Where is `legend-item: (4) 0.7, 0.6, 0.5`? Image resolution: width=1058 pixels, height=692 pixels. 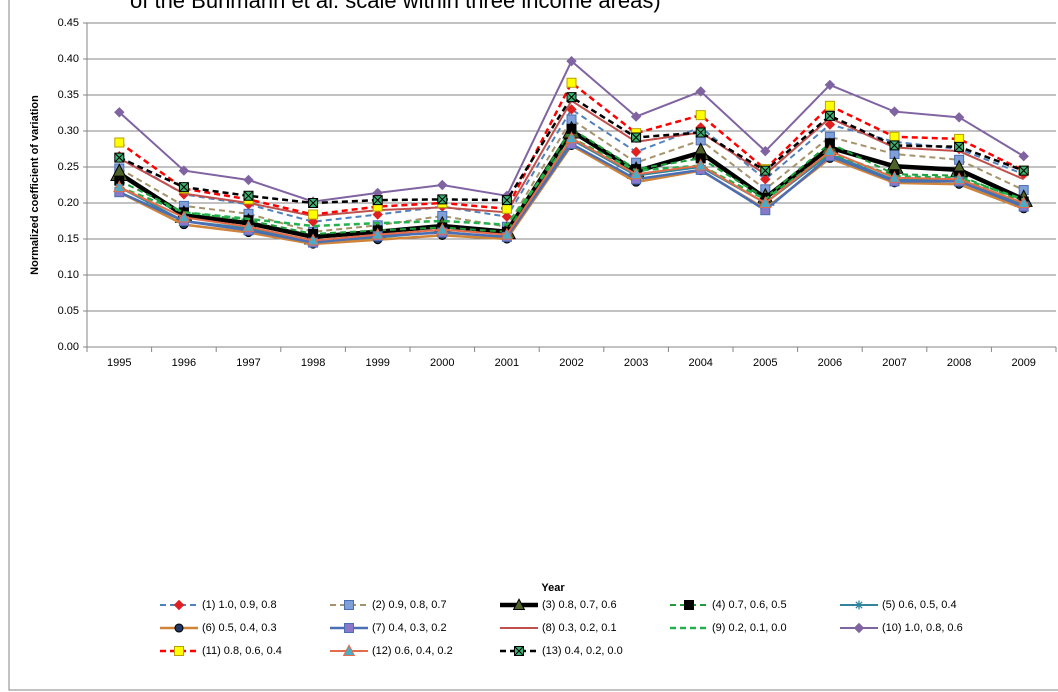
legend-item: (4) 0.7, 0.6, 0.5 is located at coordinates (728, 605).